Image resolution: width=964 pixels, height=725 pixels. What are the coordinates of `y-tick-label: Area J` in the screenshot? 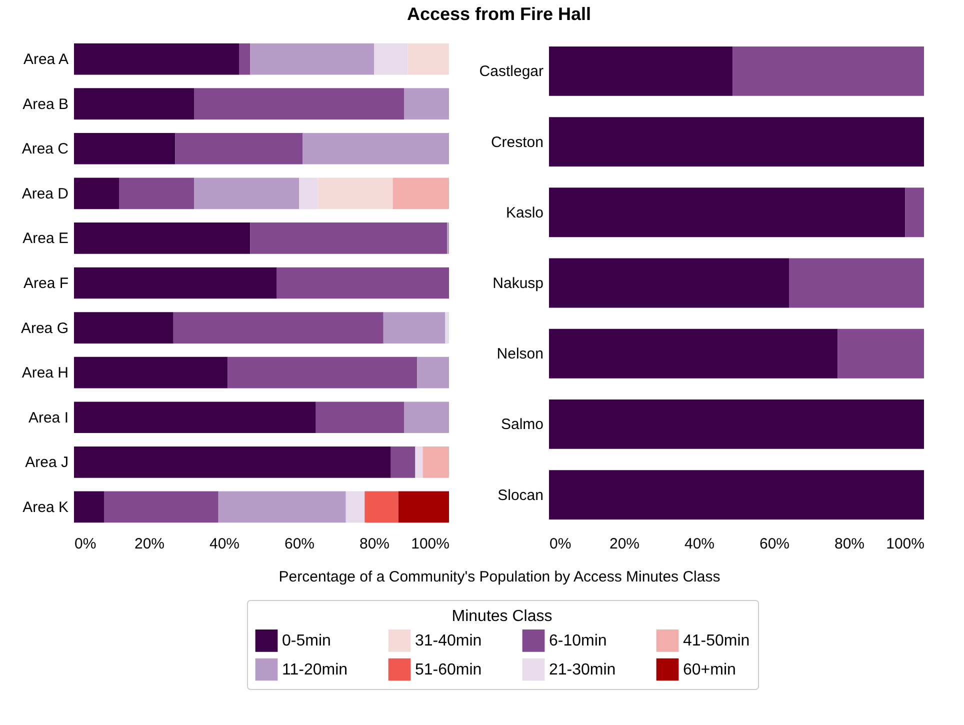 It's located at (46, 463).